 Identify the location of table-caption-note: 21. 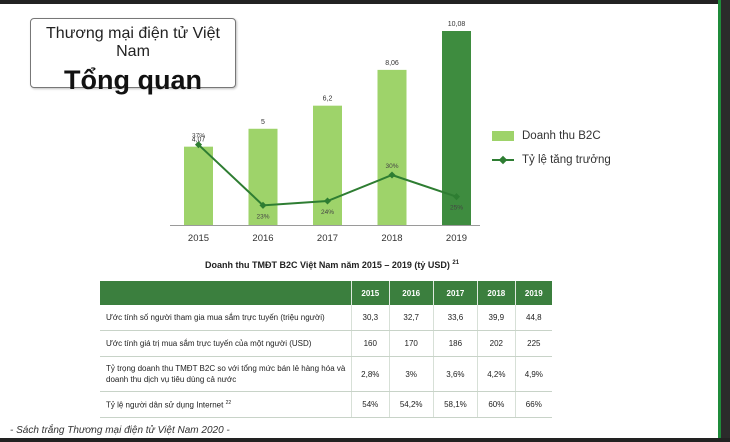
(456, 263).